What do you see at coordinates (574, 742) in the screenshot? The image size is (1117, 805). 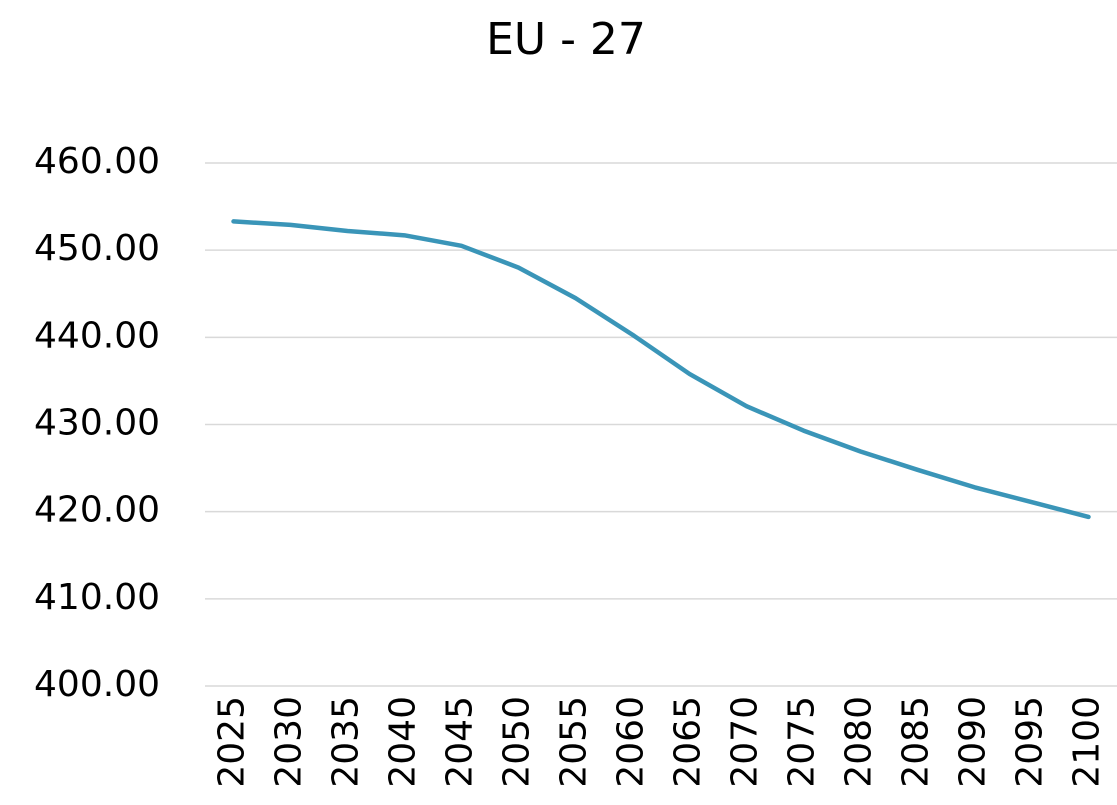 I see `x-tick-label: 2055` at bounding box center [574, 742].